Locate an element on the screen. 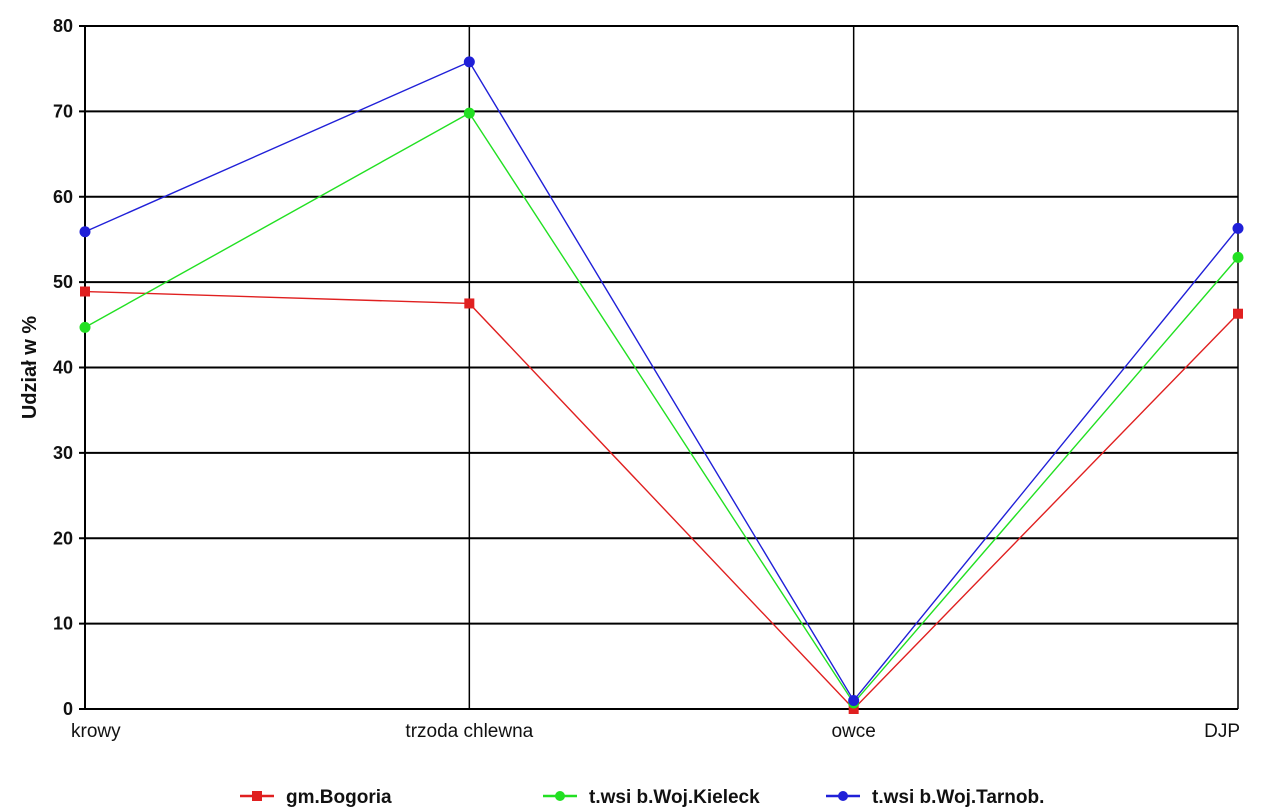 This screenshot has width=1261, height=808. legend-label: gm.Bogoria is located at coordinates (339, 797).